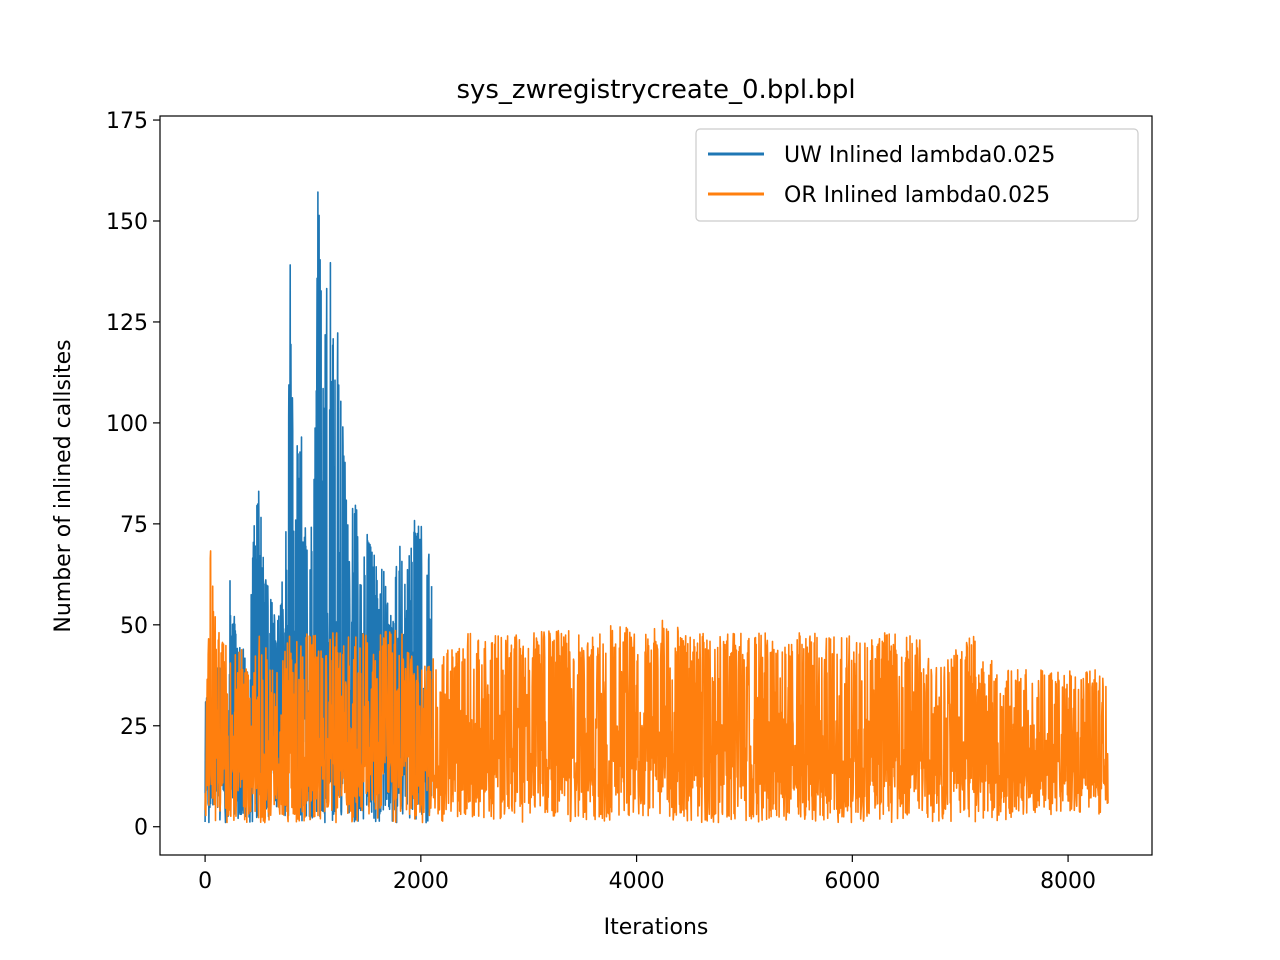 Image resolution: width=1280 pixels, height=960 pixels. I want to click on y-tick-label: 100, so click(127, 424).